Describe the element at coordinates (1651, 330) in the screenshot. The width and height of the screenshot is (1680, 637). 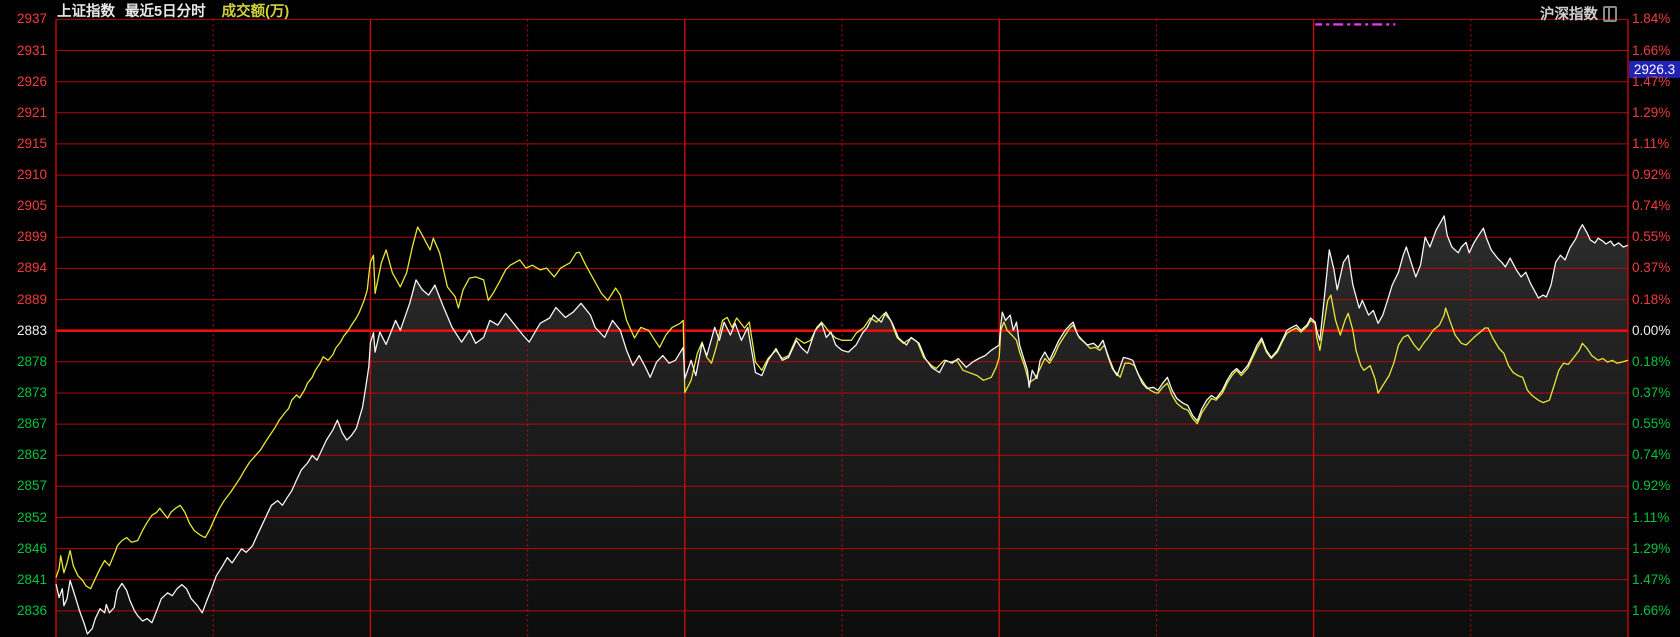
I see `right-axis-label: 0.00%` at that location.